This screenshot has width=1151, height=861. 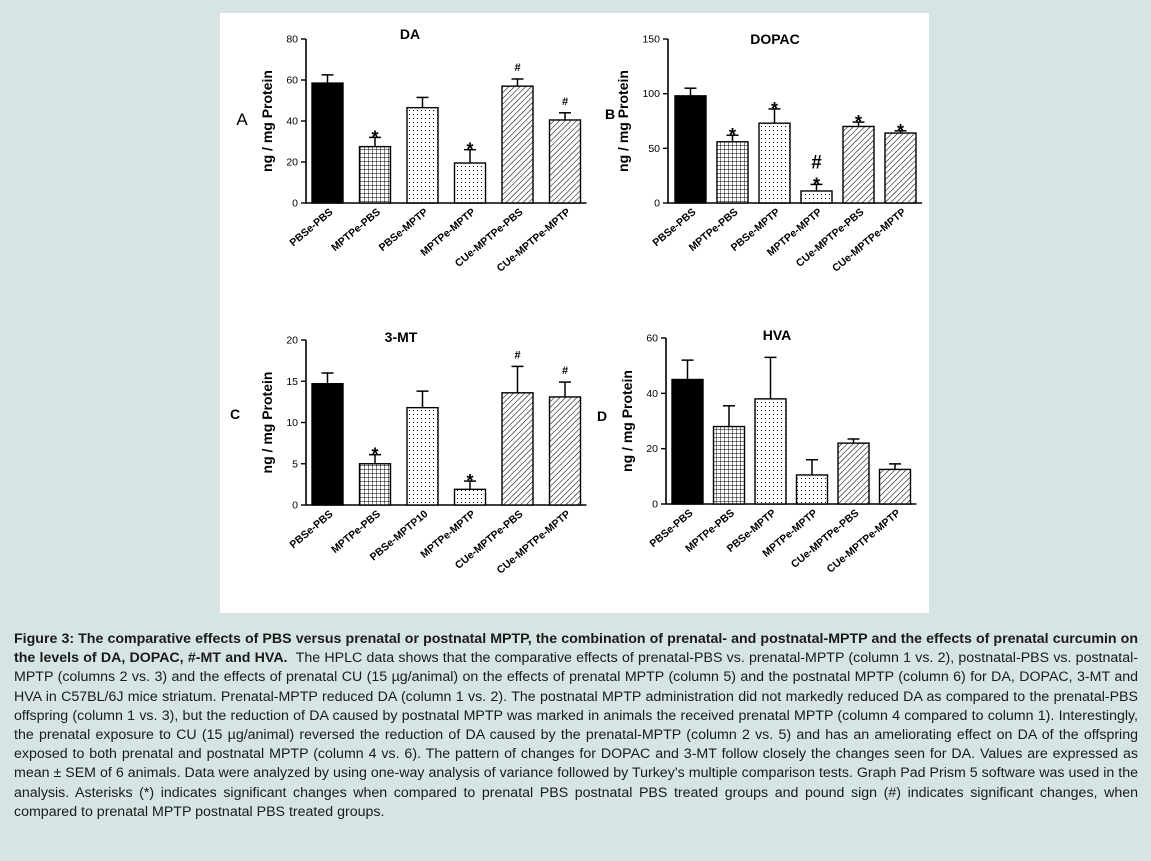 I want to click on chart-3-y-tick-label: 40, so click(x=652, y=394).